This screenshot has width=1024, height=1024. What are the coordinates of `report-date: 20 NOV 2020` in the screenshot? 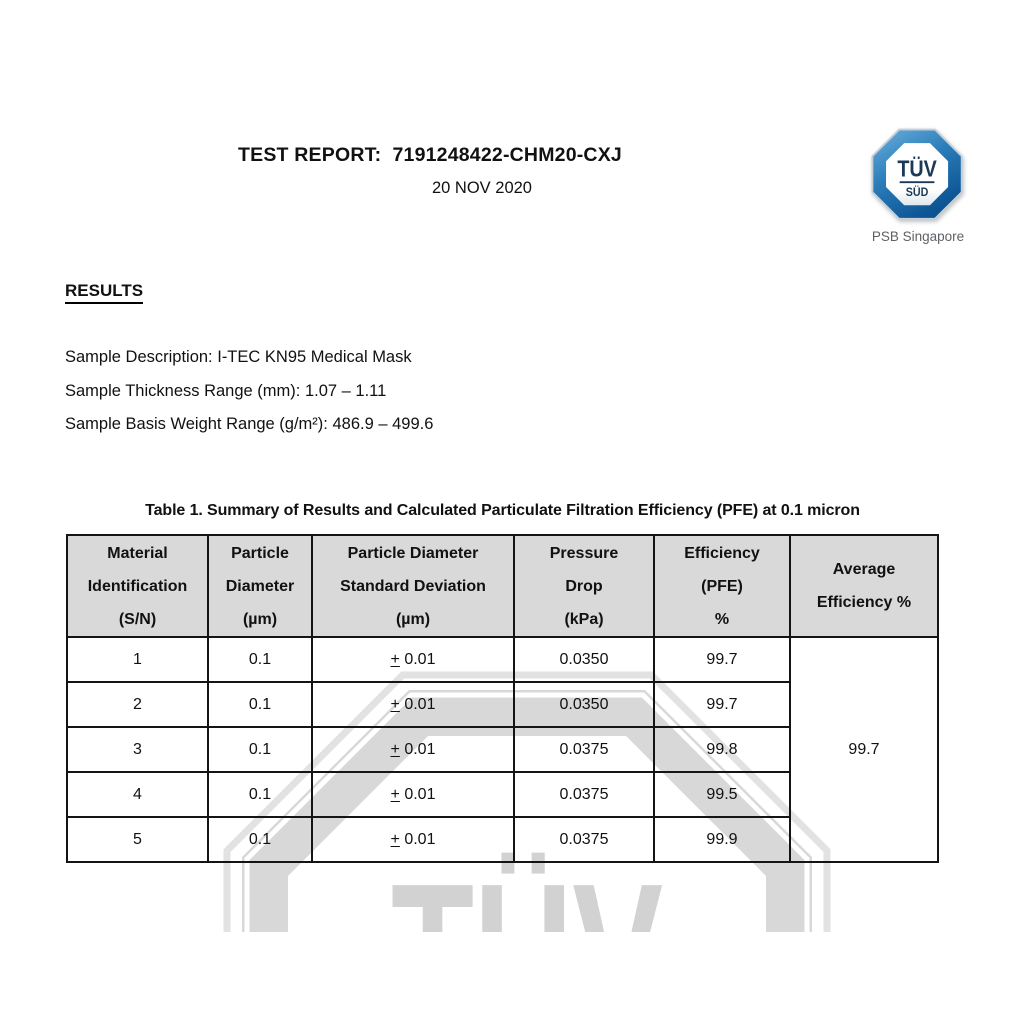 It's located at (482, 188).